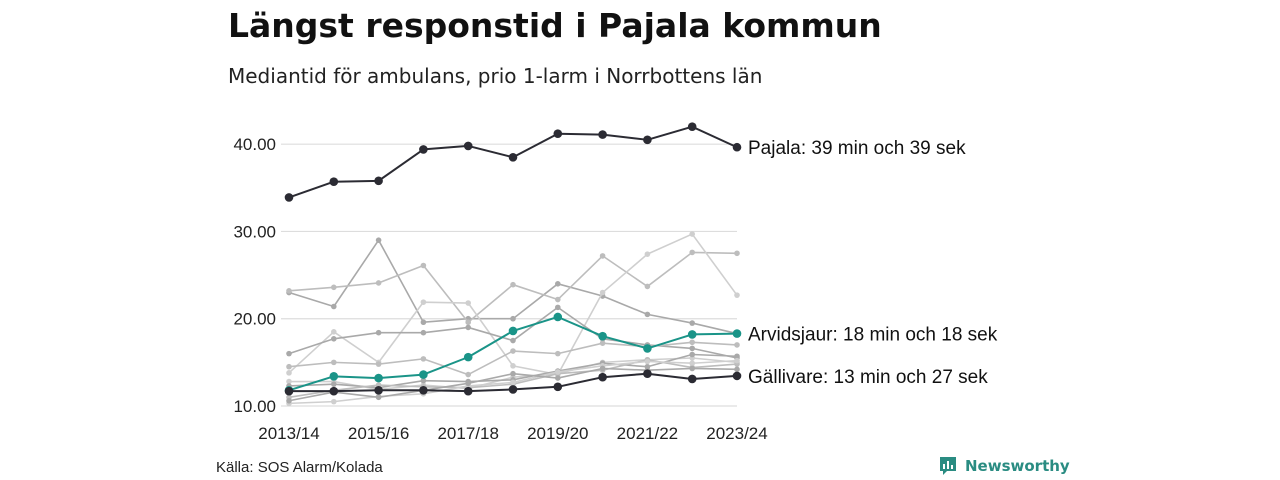  I want to click on y-tick-label: 30.00, so click(254, 231).